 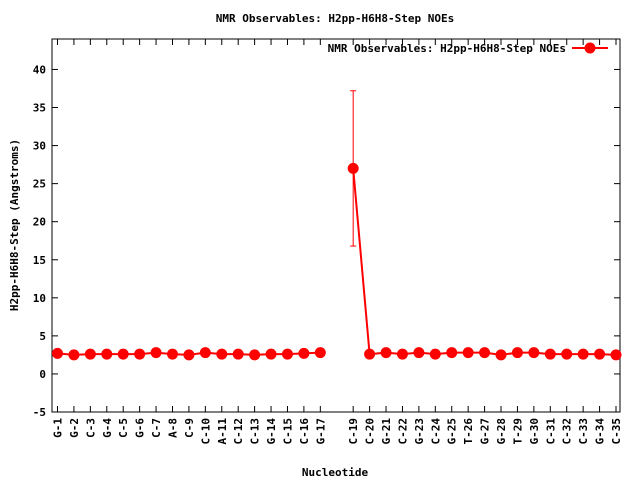 What do you see at coordinates (616, 431) in the screenshot?
I see `x-tick-label: C-35` at bounding box center [616, 431].